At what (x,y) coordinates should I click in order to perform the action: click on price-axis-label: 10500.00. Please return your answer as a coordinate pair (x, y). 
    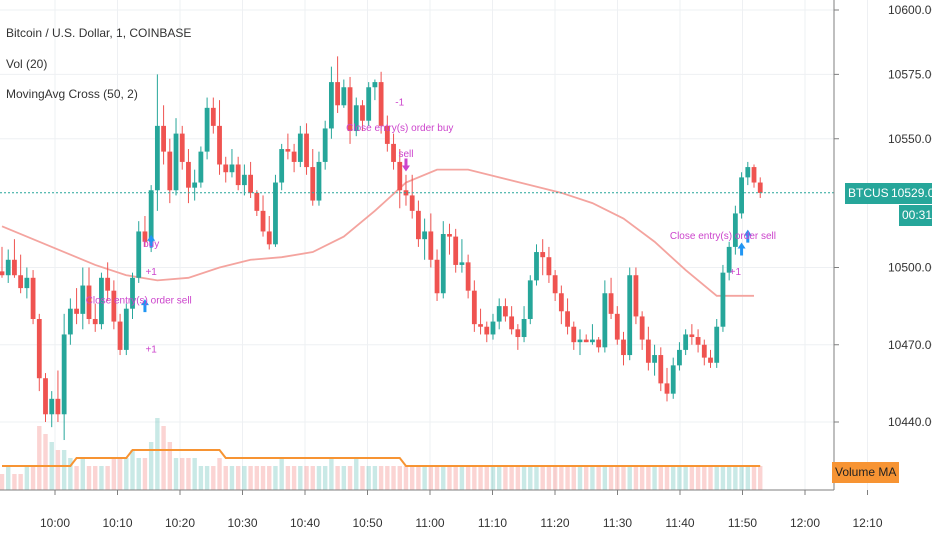
    Looking at the image, I should click on (910, 268).